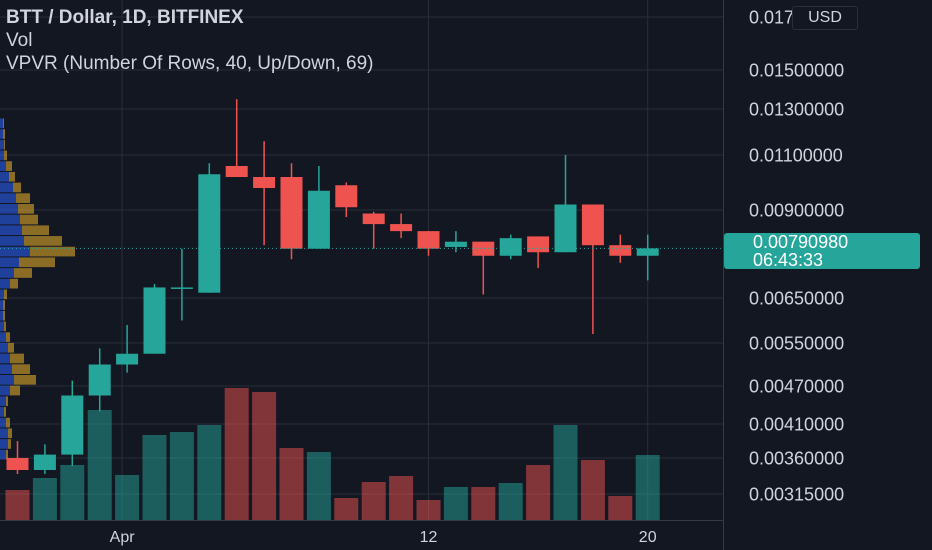 The height and width of the screenshot is (550, 932). I want to click on last-price-tag: 0.00790980 06:43:33, so click(822, 251).